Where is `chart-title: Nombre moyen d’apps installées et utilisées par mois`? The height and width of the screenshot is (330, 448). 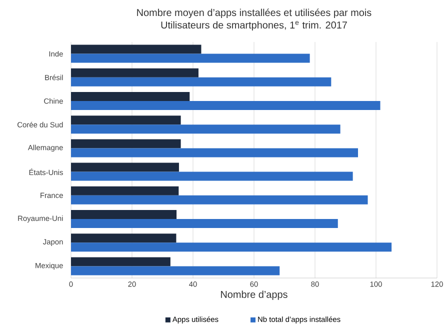
chart-title: Nombre moyen d’apps installées et utilisées par mois is located at coordinates (254, 13).